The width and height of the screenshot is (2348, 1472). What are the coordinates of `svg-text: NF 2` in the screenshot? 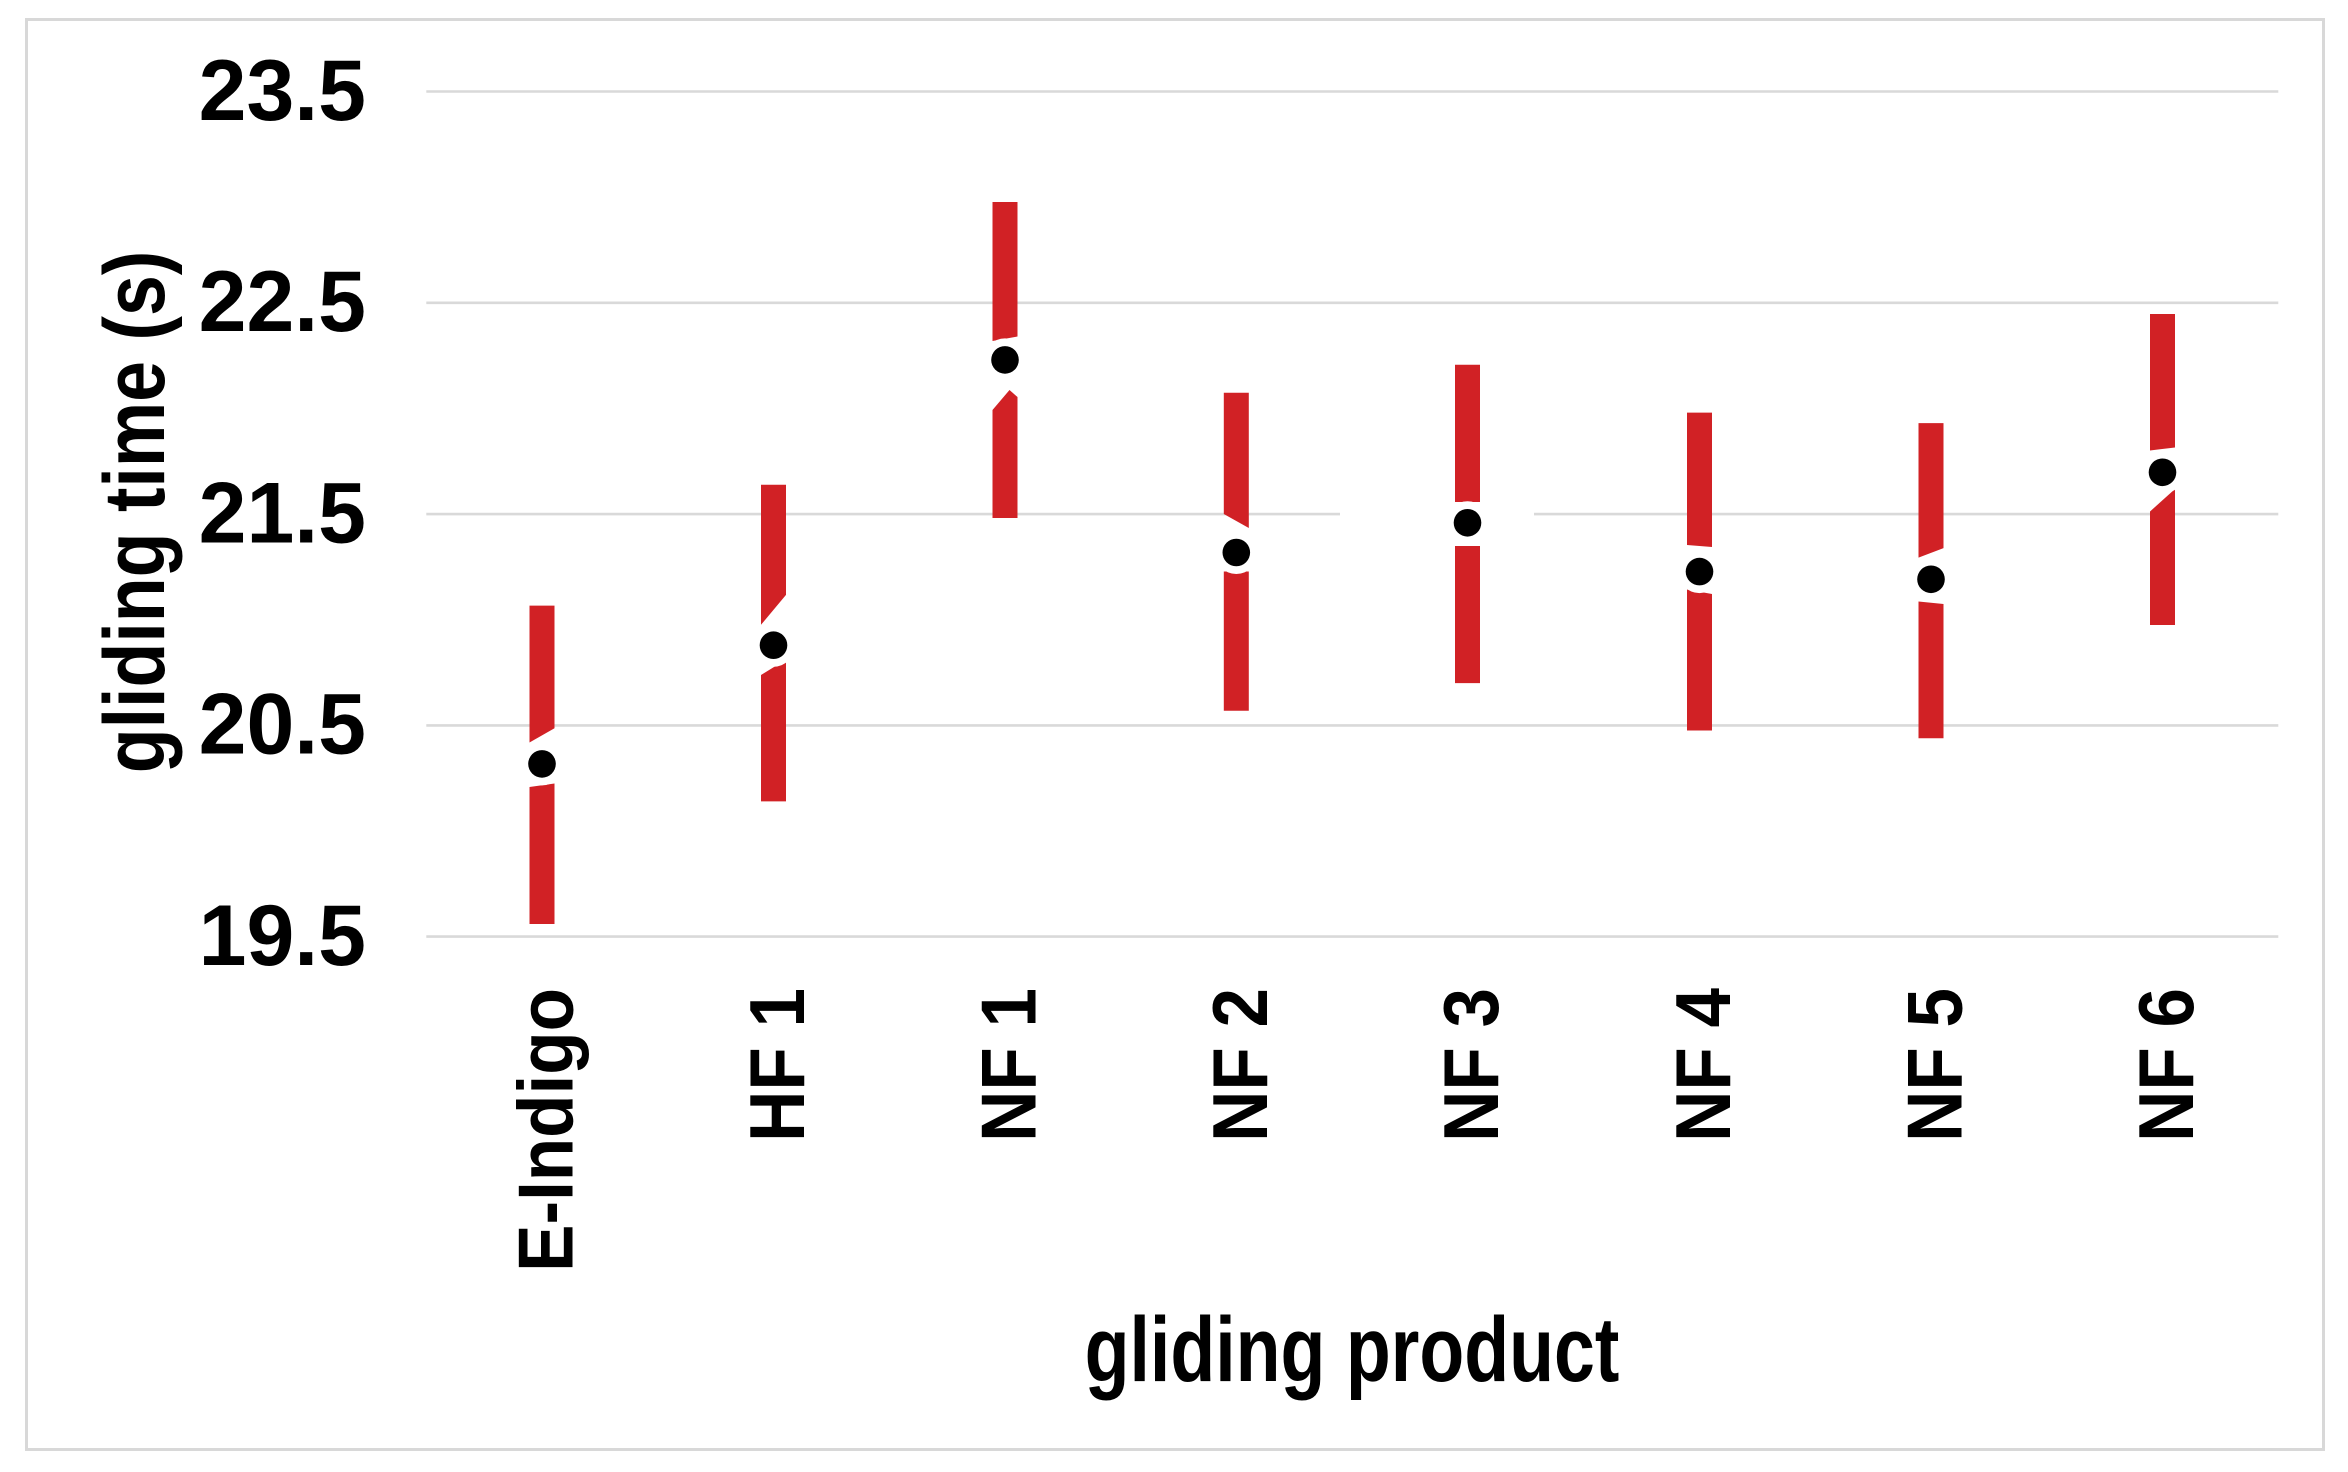 It's located at (1240, 1065).